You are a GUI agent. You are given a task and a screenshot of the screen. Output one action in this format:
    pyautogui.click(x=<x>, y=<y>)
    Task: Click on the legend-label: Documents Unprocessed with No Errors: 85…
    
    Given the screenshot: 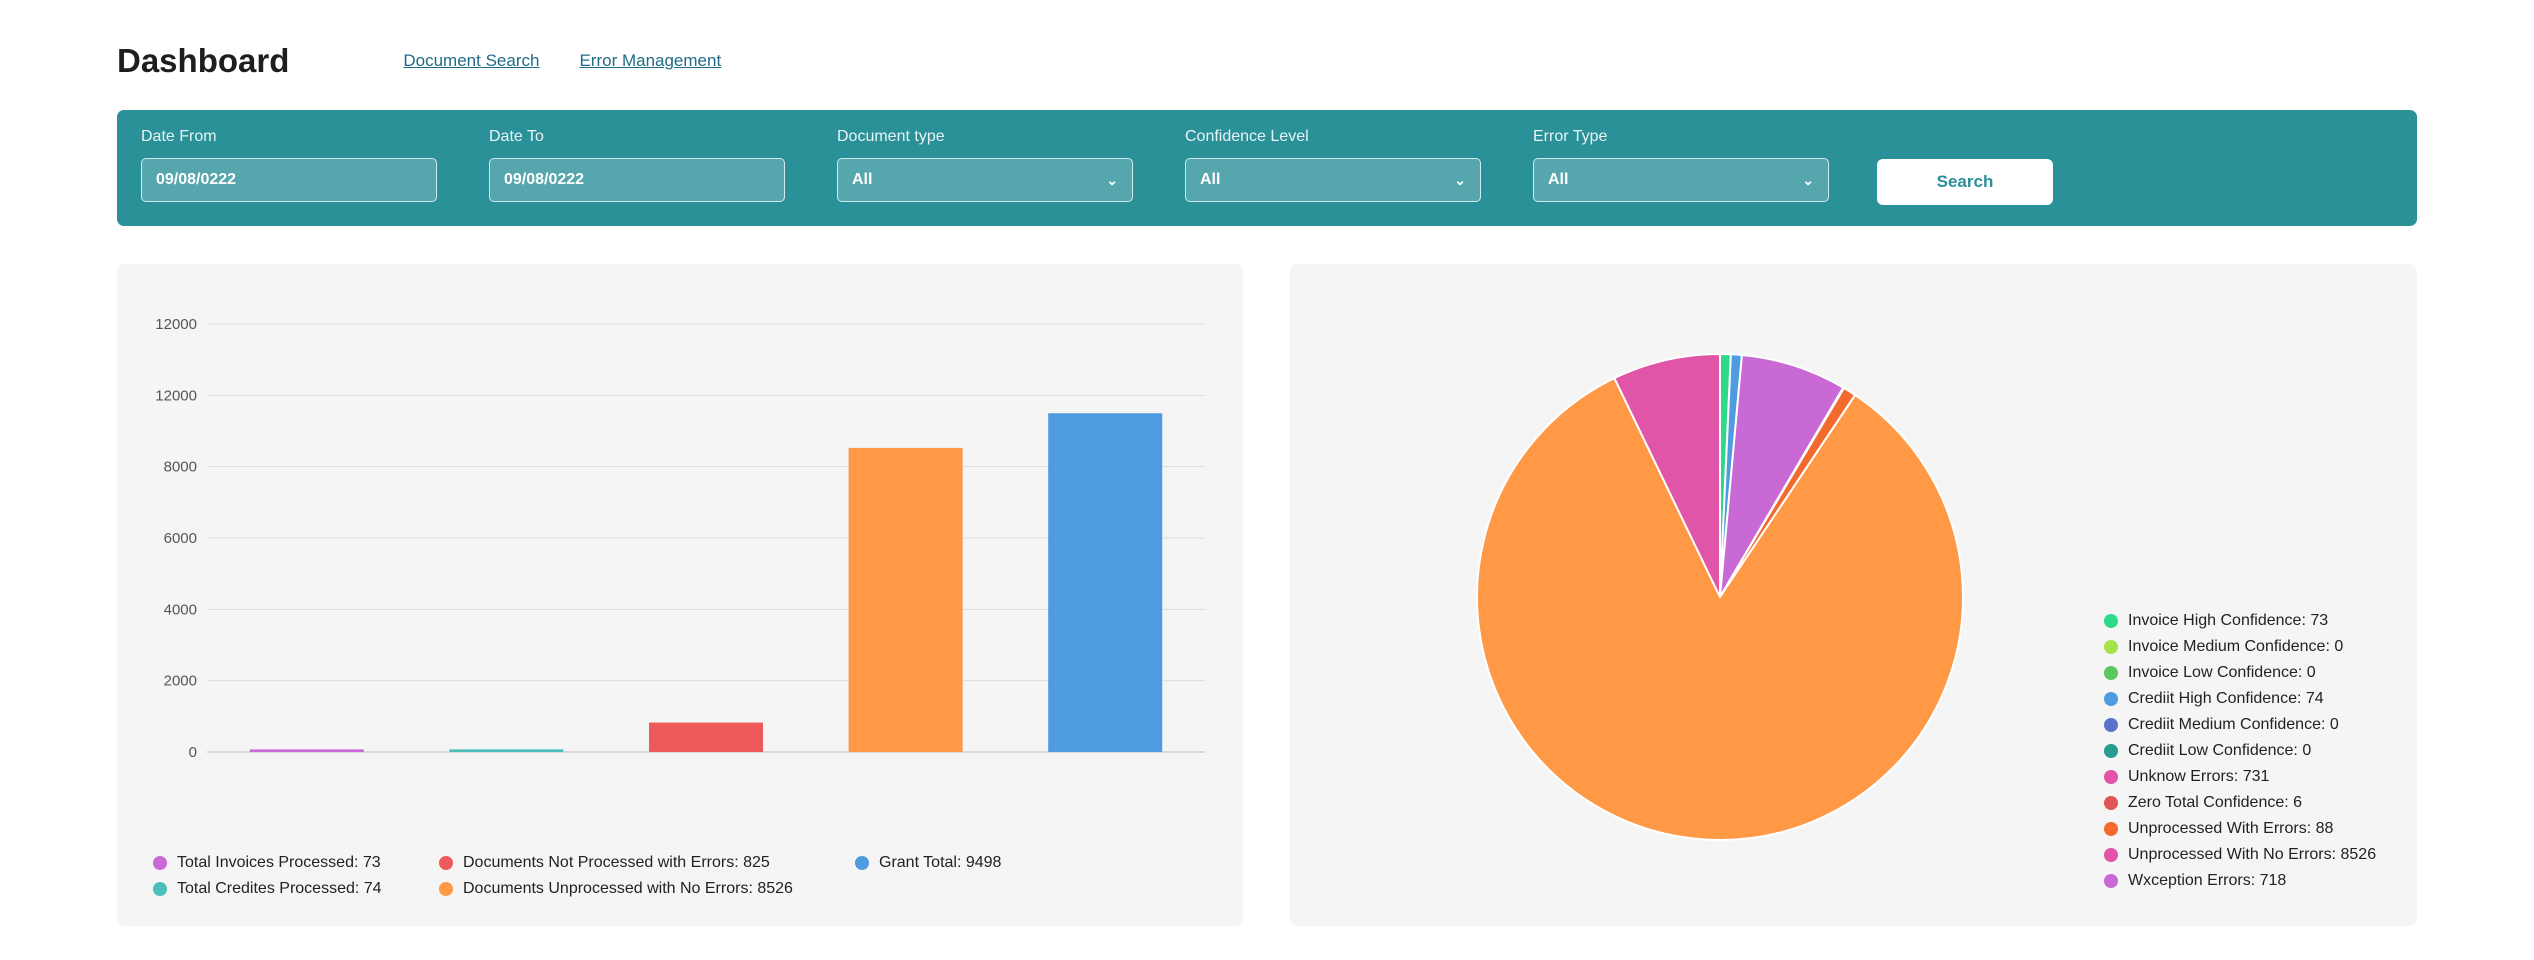 What is the action you would take?
    pyautogui.click(x=628, y=888)
    